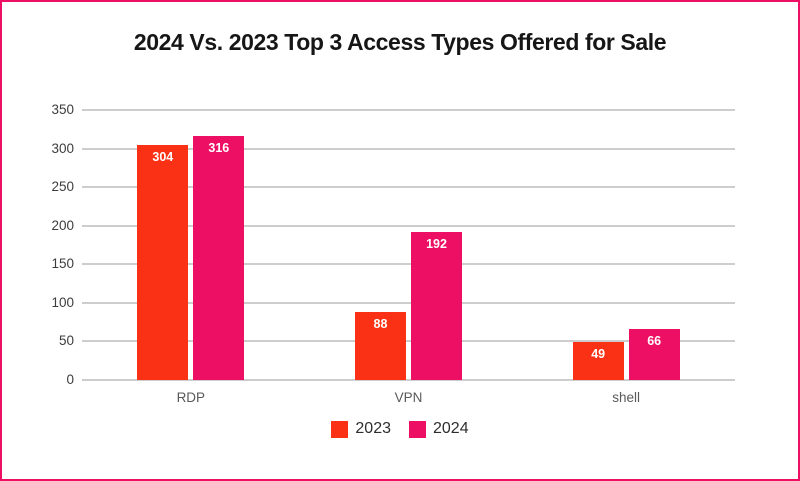 This screenshot has width=800, height=481. Describe the element at coordinates (163, 157) in the screenshot. I see `bar-value-label: 304` at that location.